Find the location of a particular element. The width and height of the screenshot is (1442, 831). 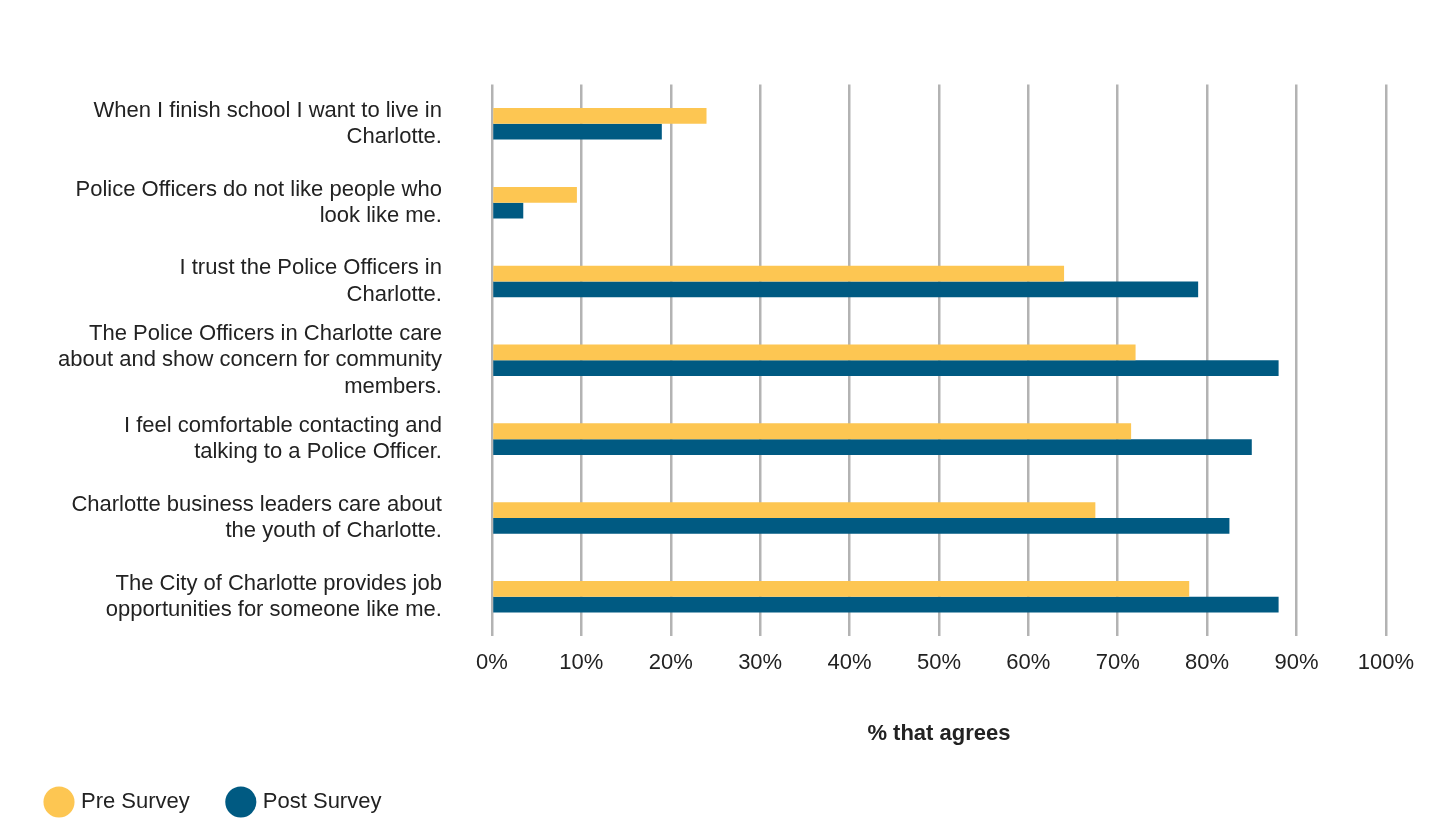

y-tick-label: I trust the Police Officers in Charlotte. is located at coordinates (310, 280).